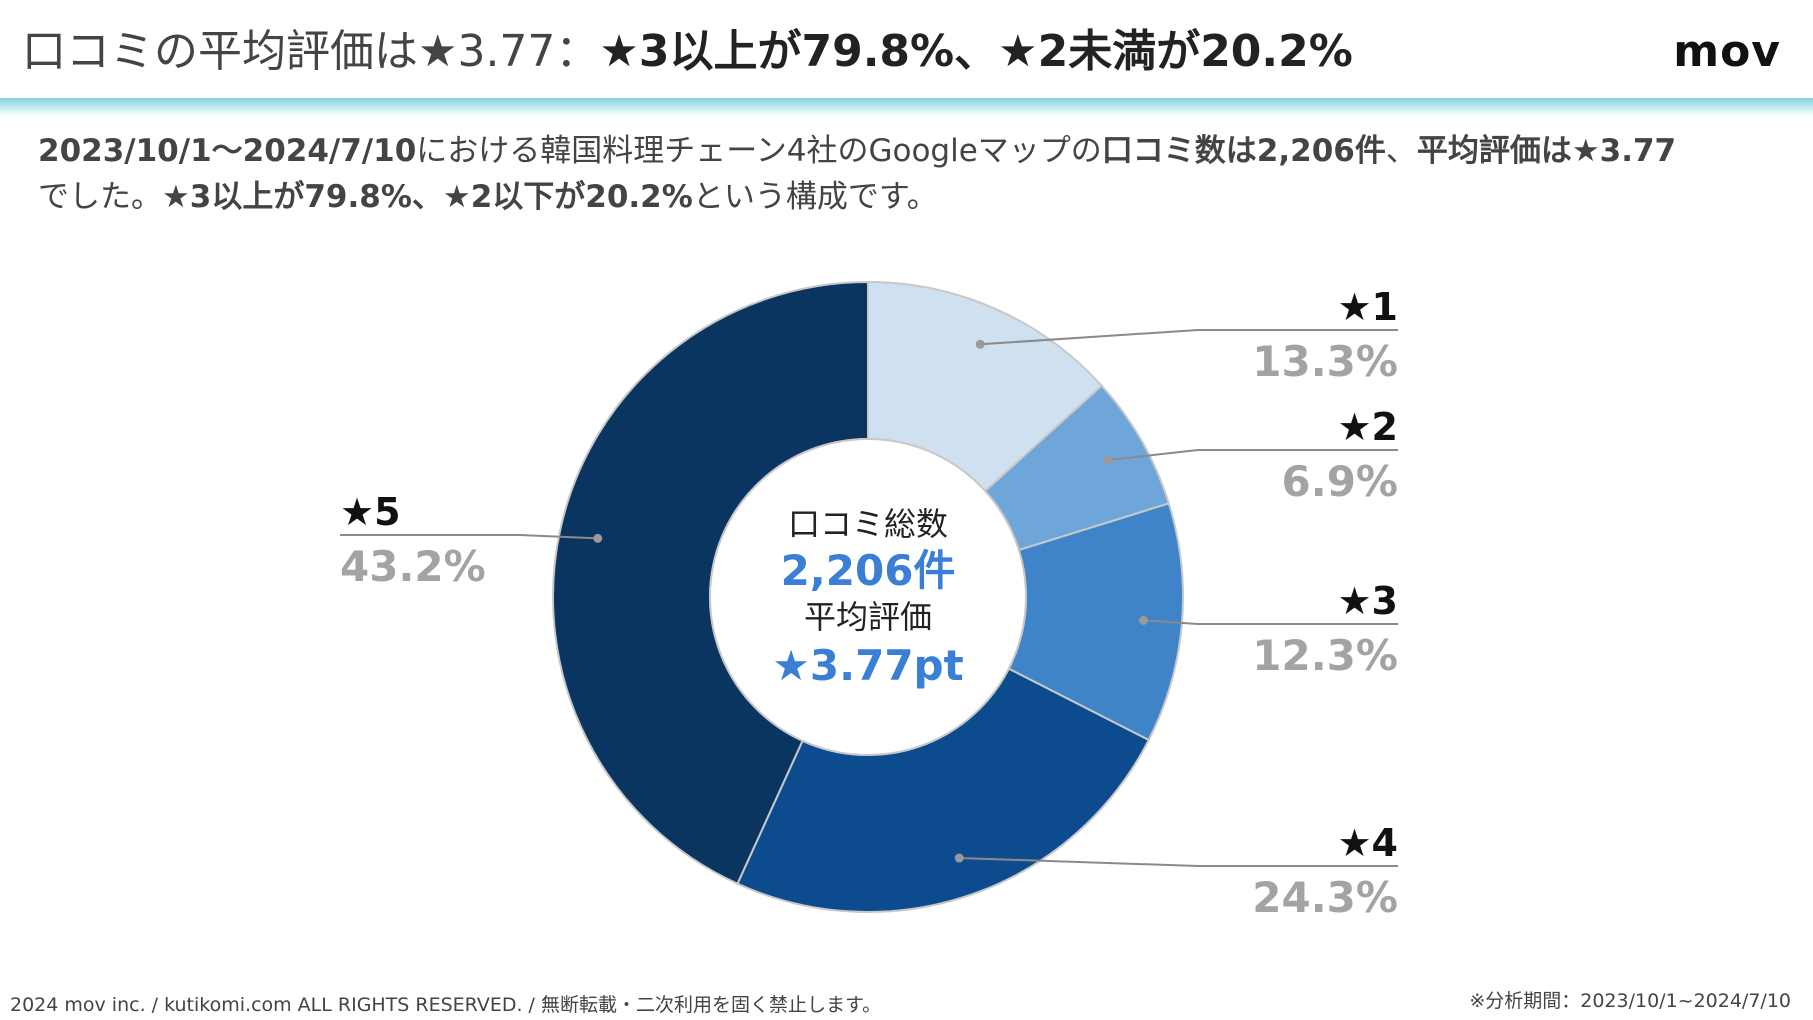 This screenshot has height=1020, width=1813. What do you see at coordinates (1401, 151) in the screenshot?
I see `summary-comma: 、` at bounding box center [1401, 151].